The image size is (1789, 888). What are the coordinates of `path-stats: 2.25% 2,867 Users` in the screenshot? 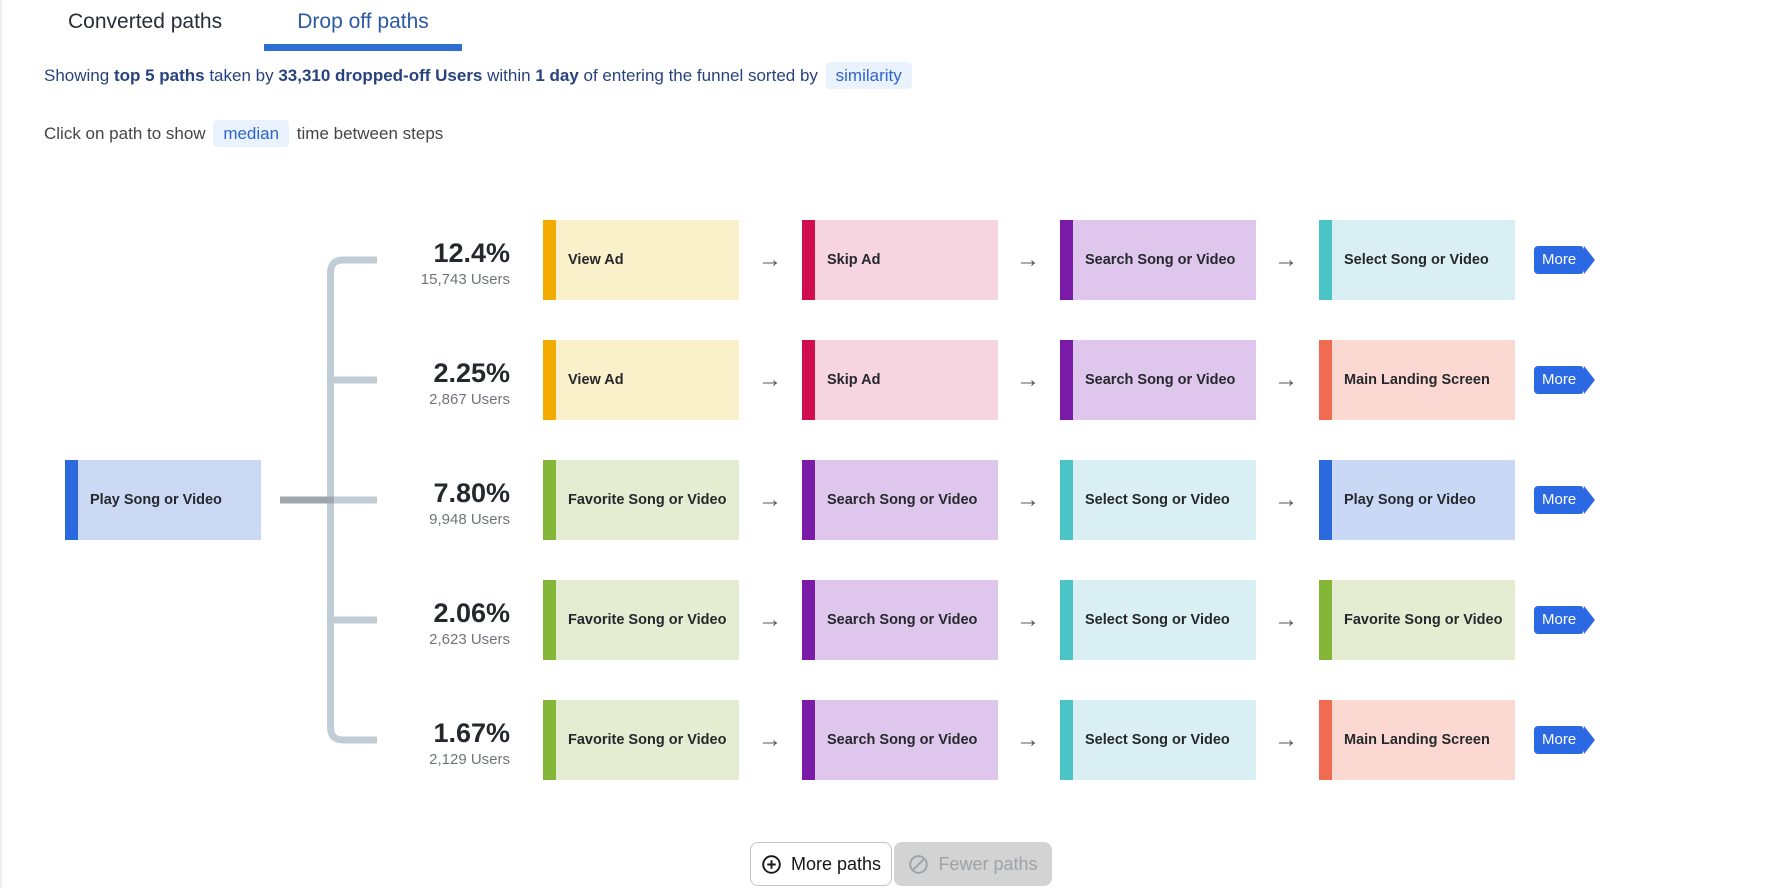 It's located at (441, 383).